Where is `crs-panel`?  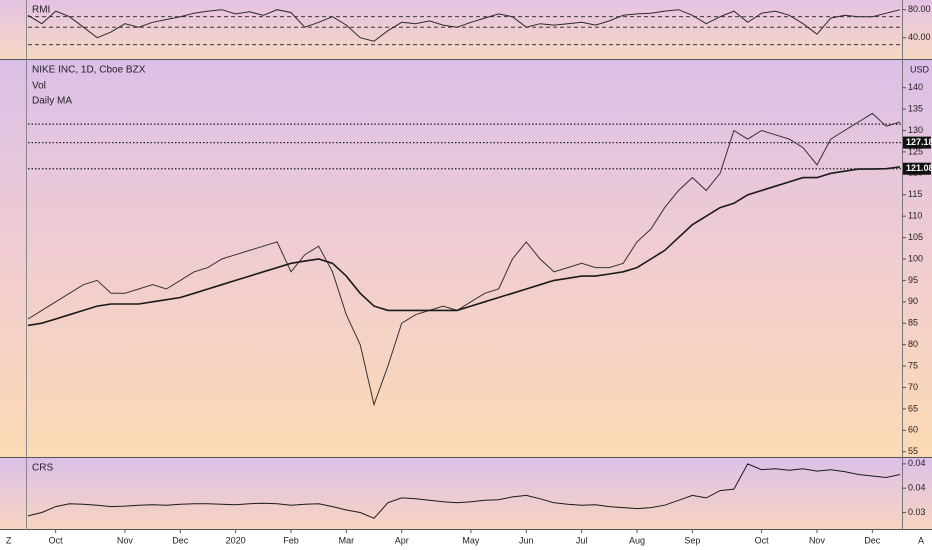 crs-panel is located at coordinates (466, 493).